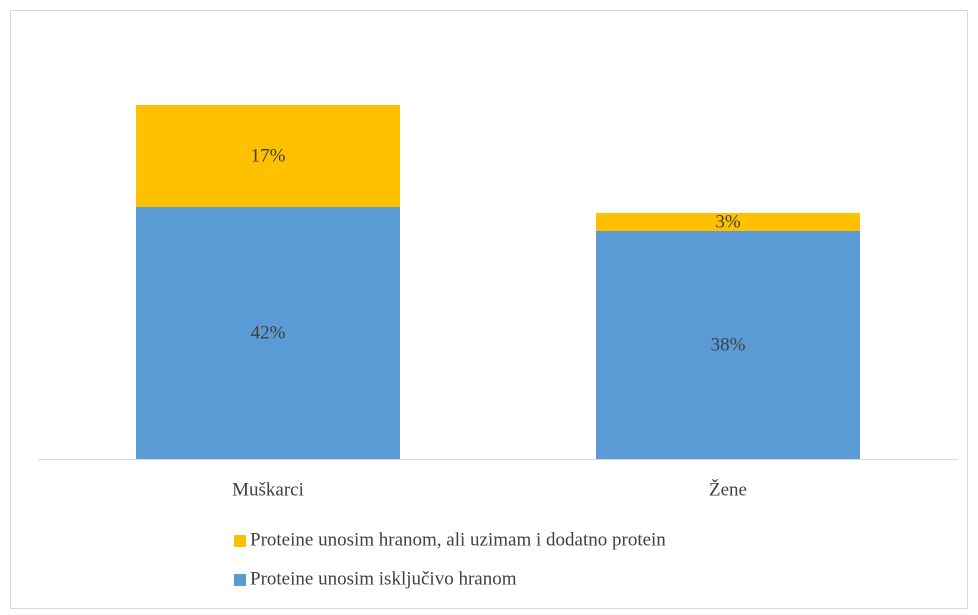 Image resolution: width=978 pixels, height=615 pixels. I want to click on data-label: 38%, so click(728, 344).